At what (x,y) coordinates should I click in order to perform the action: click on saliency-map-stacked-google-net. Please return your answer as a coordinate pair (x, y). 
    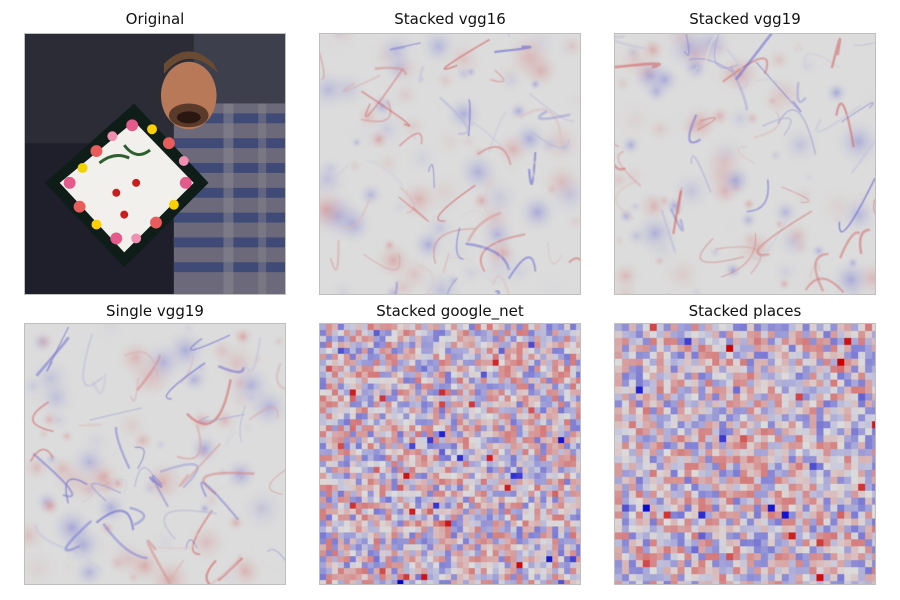
    Looking at the image, I should click on (450, 454).